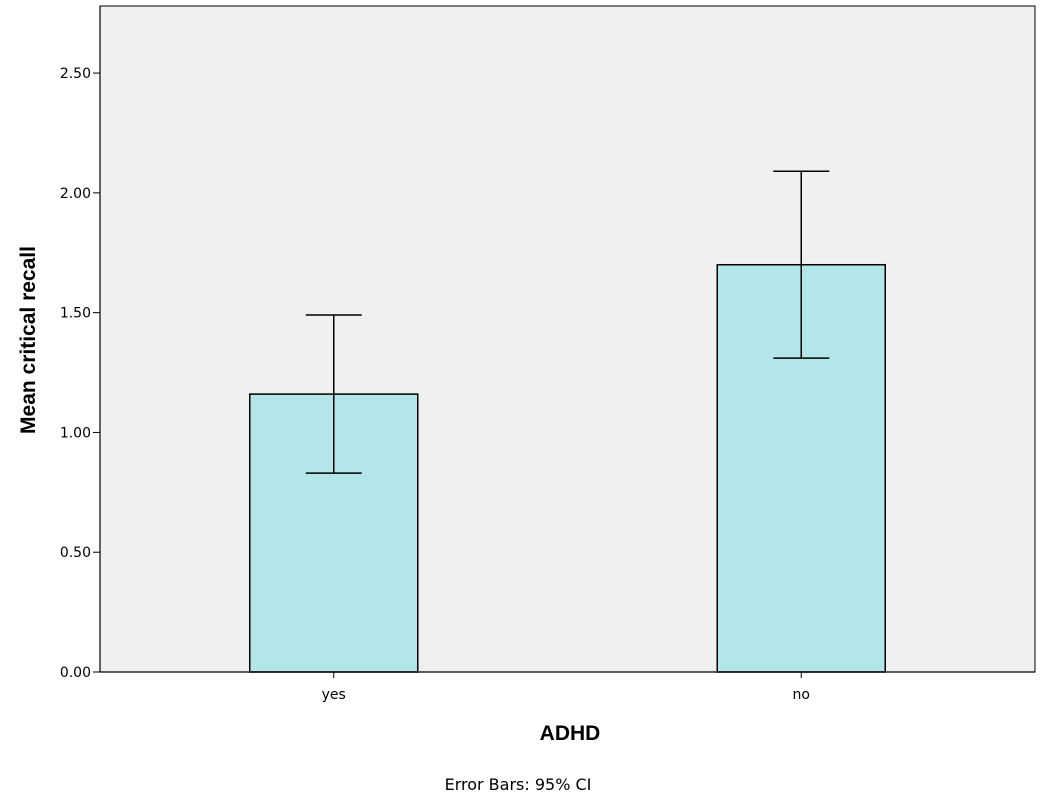 This screenshot has width=1040, height=801. Describe the element at coordinates (570, 733) in the screenshot. I see `x-axis-title: ADHD` at that location.